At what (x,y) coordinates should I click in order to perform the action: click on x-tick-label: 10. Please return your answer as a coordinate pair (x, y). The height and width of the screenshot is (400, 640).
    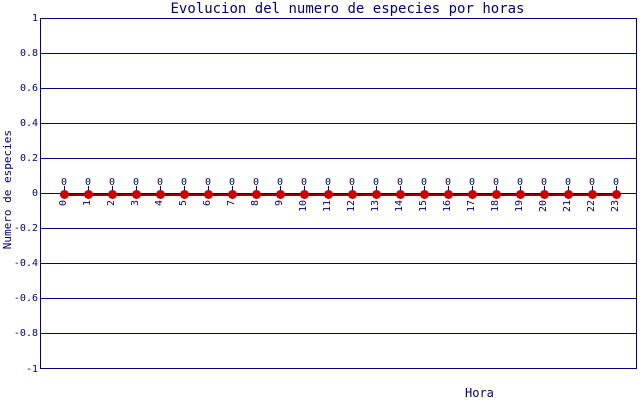
    Looking at the image, I should click on (303, 206).